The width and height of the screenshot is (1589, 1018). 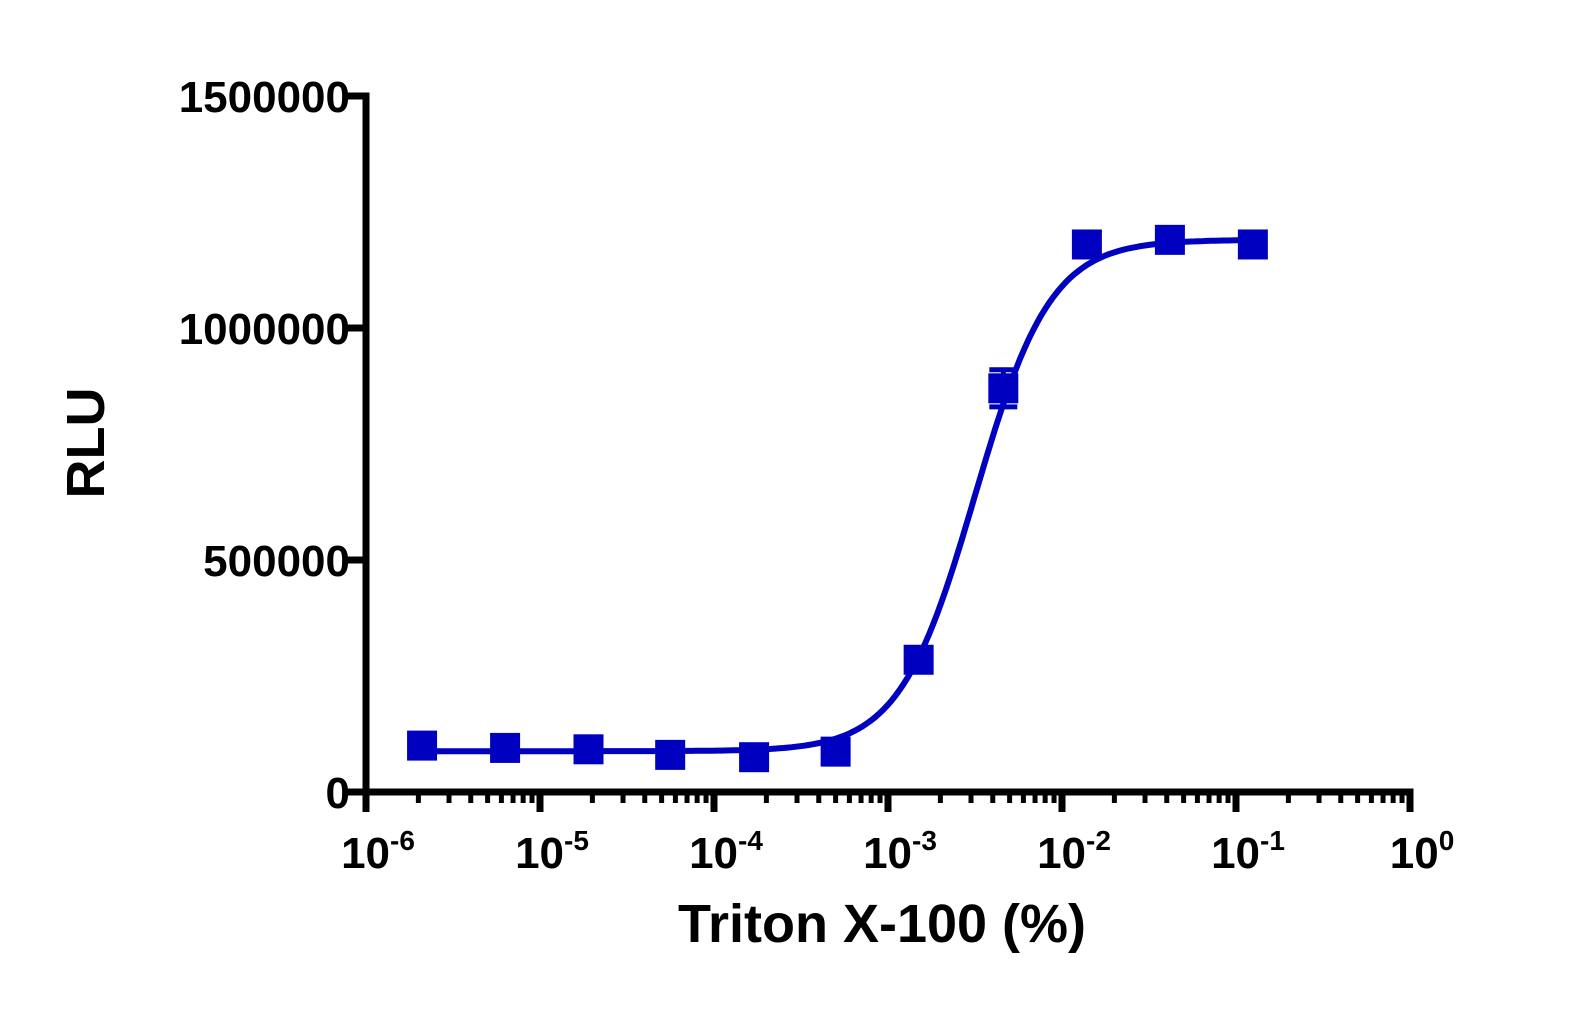 I want to click on x-tick-label: 10⁰, so click(x=1422, y=851).